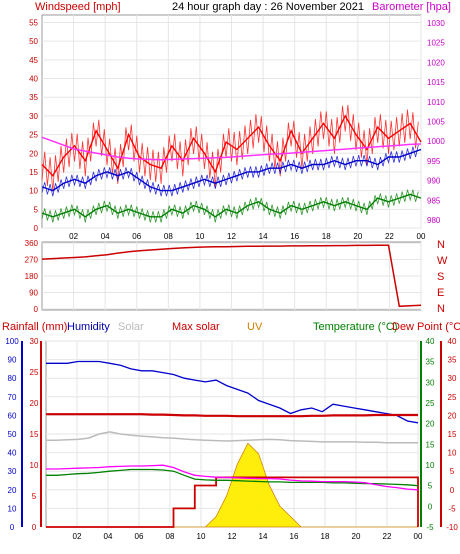  What do you see at coordinates (255, 327) in the screenshot?
I see `uv-legend: UV` at bounding box center [255, 327].